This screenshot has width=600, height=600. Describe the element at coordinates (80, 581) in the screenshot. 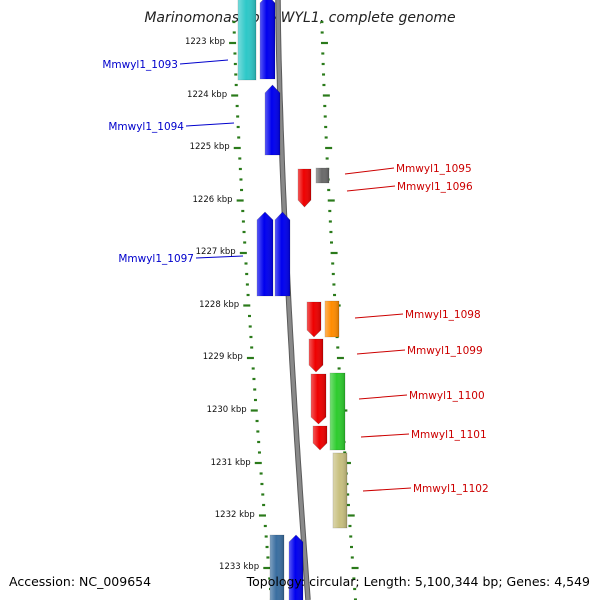

I see `accession-text: Accession: NC_009654` at that location.